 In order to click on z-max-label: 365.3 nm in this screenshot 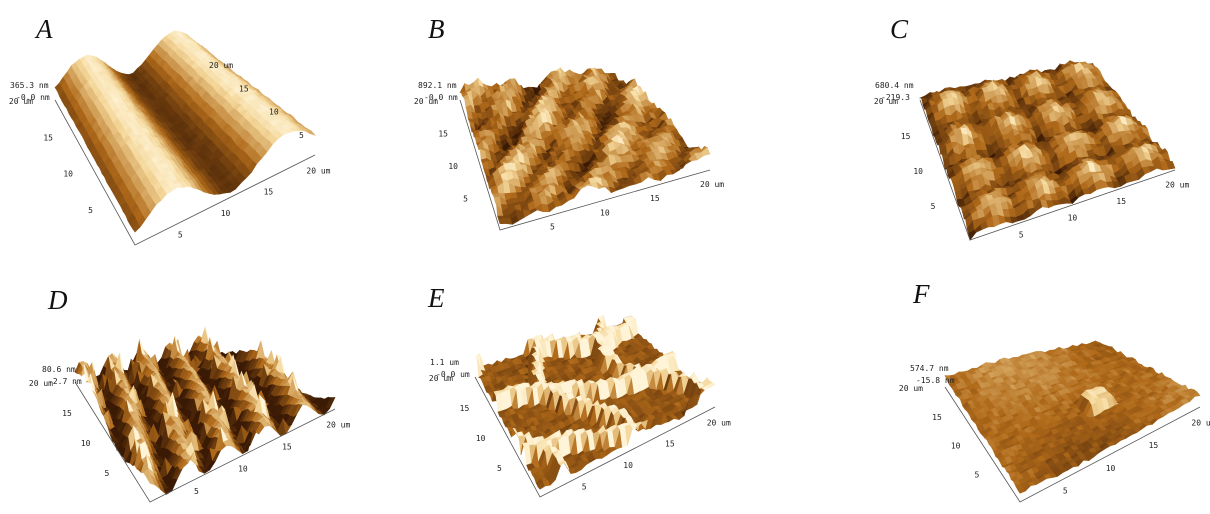, I will do `click(29, 85)`.